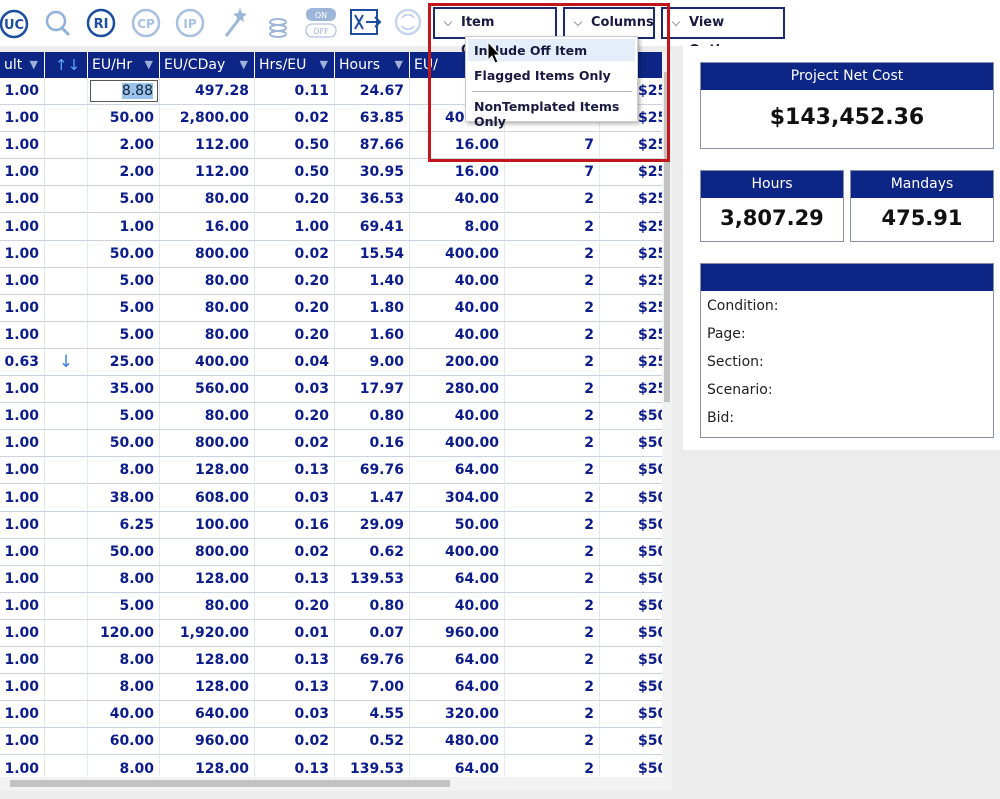 The height and width of the screenshot is (799, 1000). What do you see at coordinates (531, 50) in the screenshot?
I see `menu-item: Include Off Item` at bounding box center [531, 50].